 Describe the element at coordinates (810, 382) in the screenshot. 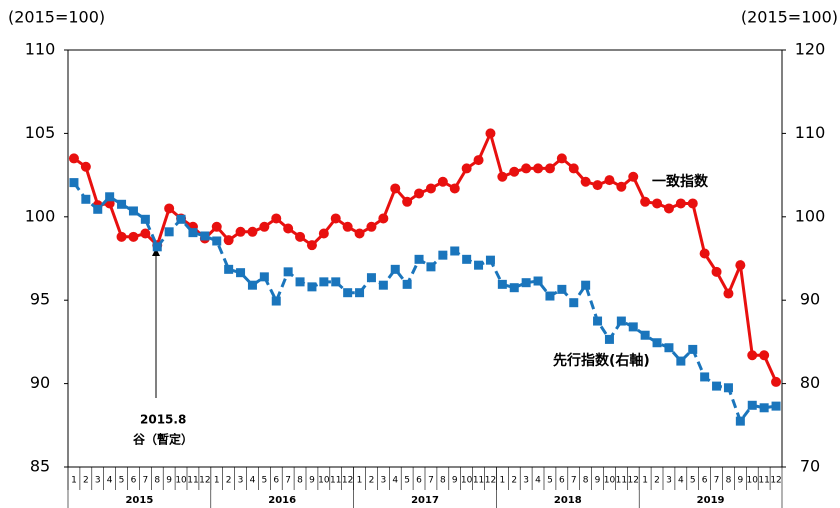

I see `y2-tick-label: 80` at that location.